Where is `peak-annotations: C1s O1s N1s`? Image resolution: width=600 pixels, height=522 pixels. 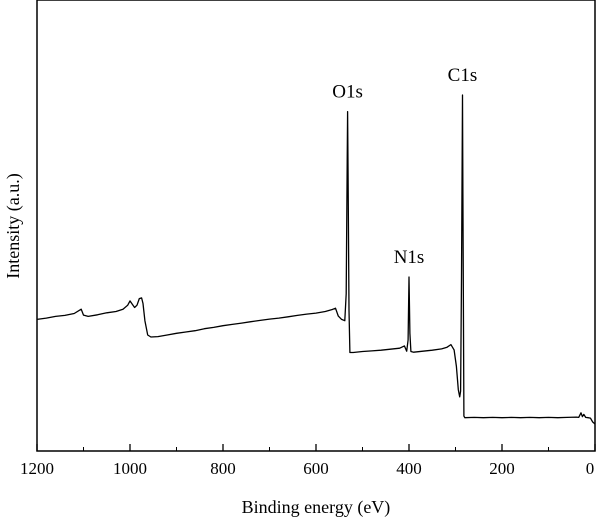
peak-annotations: C1s O1s N1s is located at coordinates (404, 166).